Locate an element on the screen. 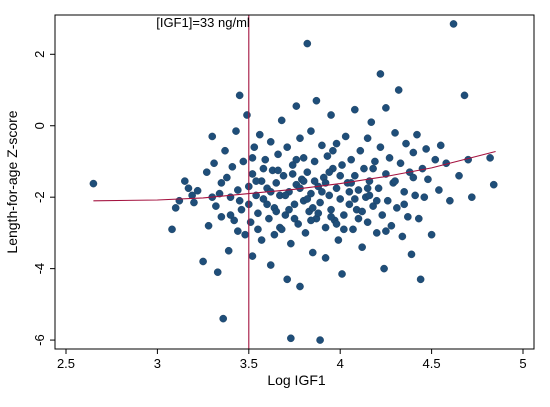  x-tick-label: 3 is located at coordinates (157, 363).